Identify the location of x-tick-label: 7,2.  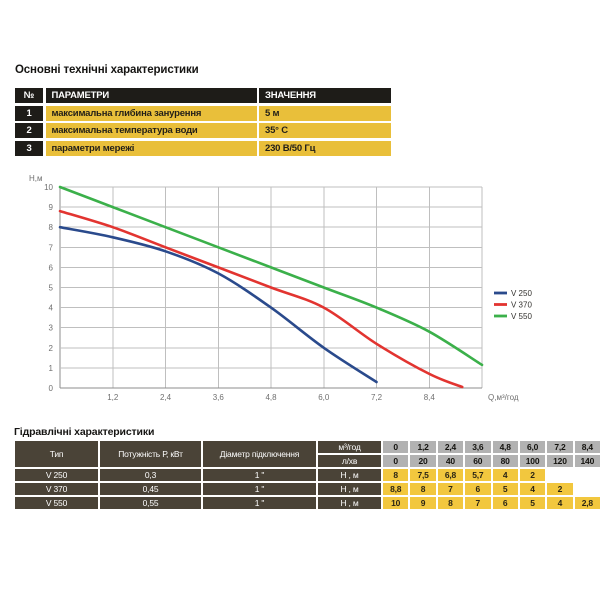
(377, 397).